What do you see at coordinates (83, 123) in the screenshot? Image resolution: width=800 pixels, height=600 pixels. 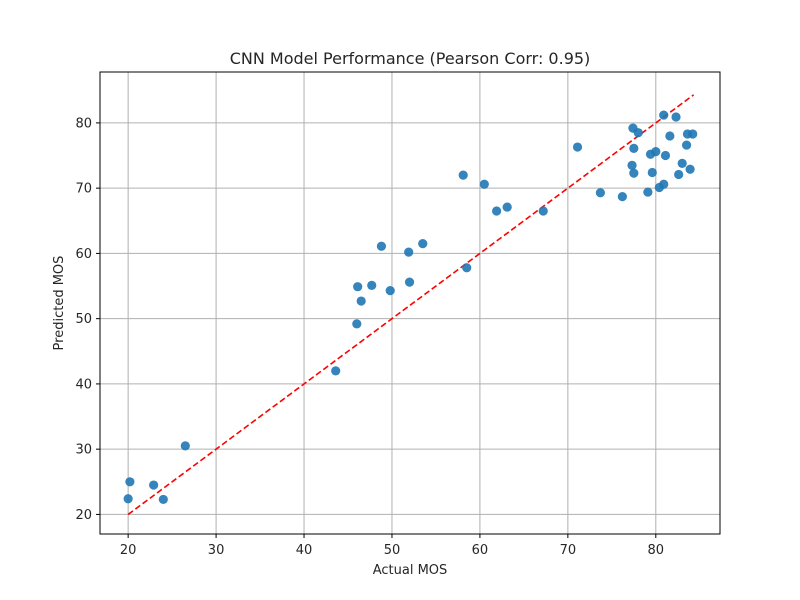 I see `y-tick-label: 80` at bounding box center [83, 123].